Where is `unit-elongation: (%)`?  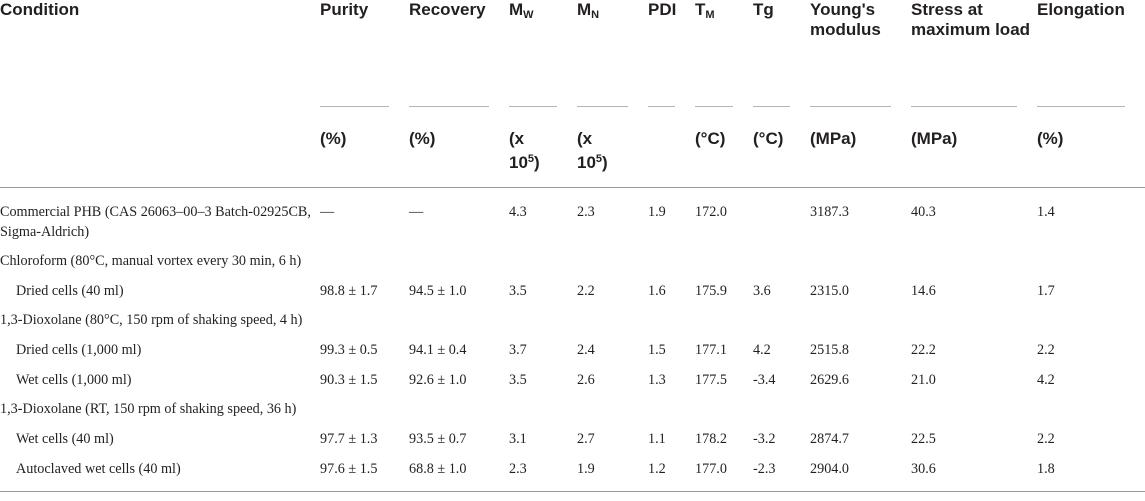 unit-elongation: (%) is located at coordinates (1091, 147).